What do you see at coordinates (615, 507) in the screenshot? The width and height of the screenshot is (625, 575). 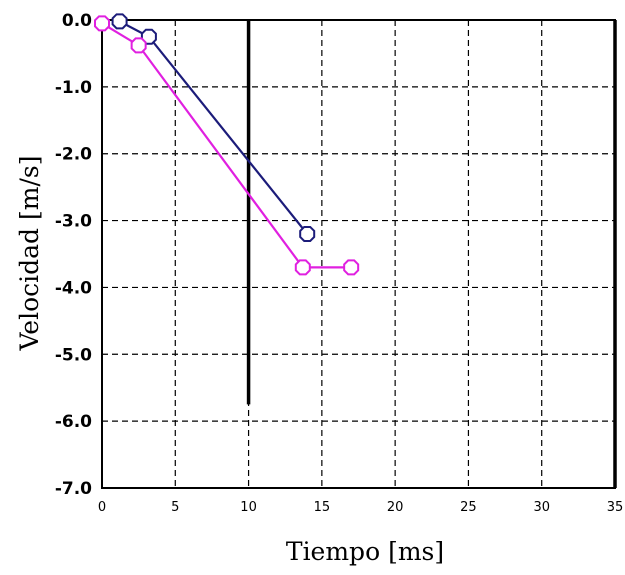 I see `x-tick-label: 35` at bounding box center [615, 507].